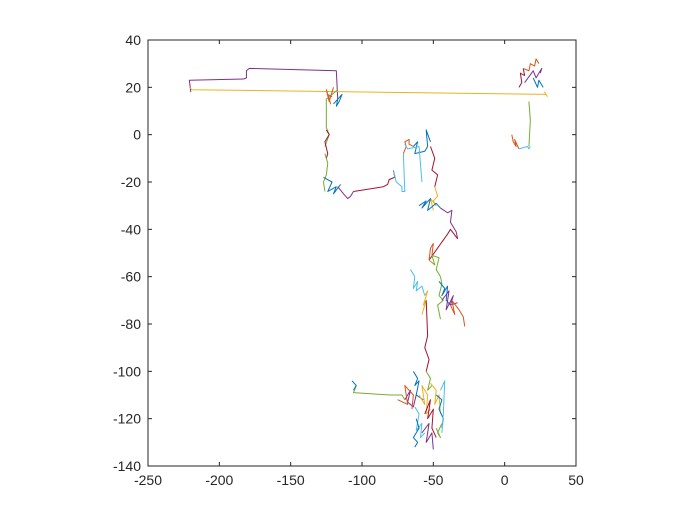  I want to click on x-tick-label: 50, so click(576, 480).